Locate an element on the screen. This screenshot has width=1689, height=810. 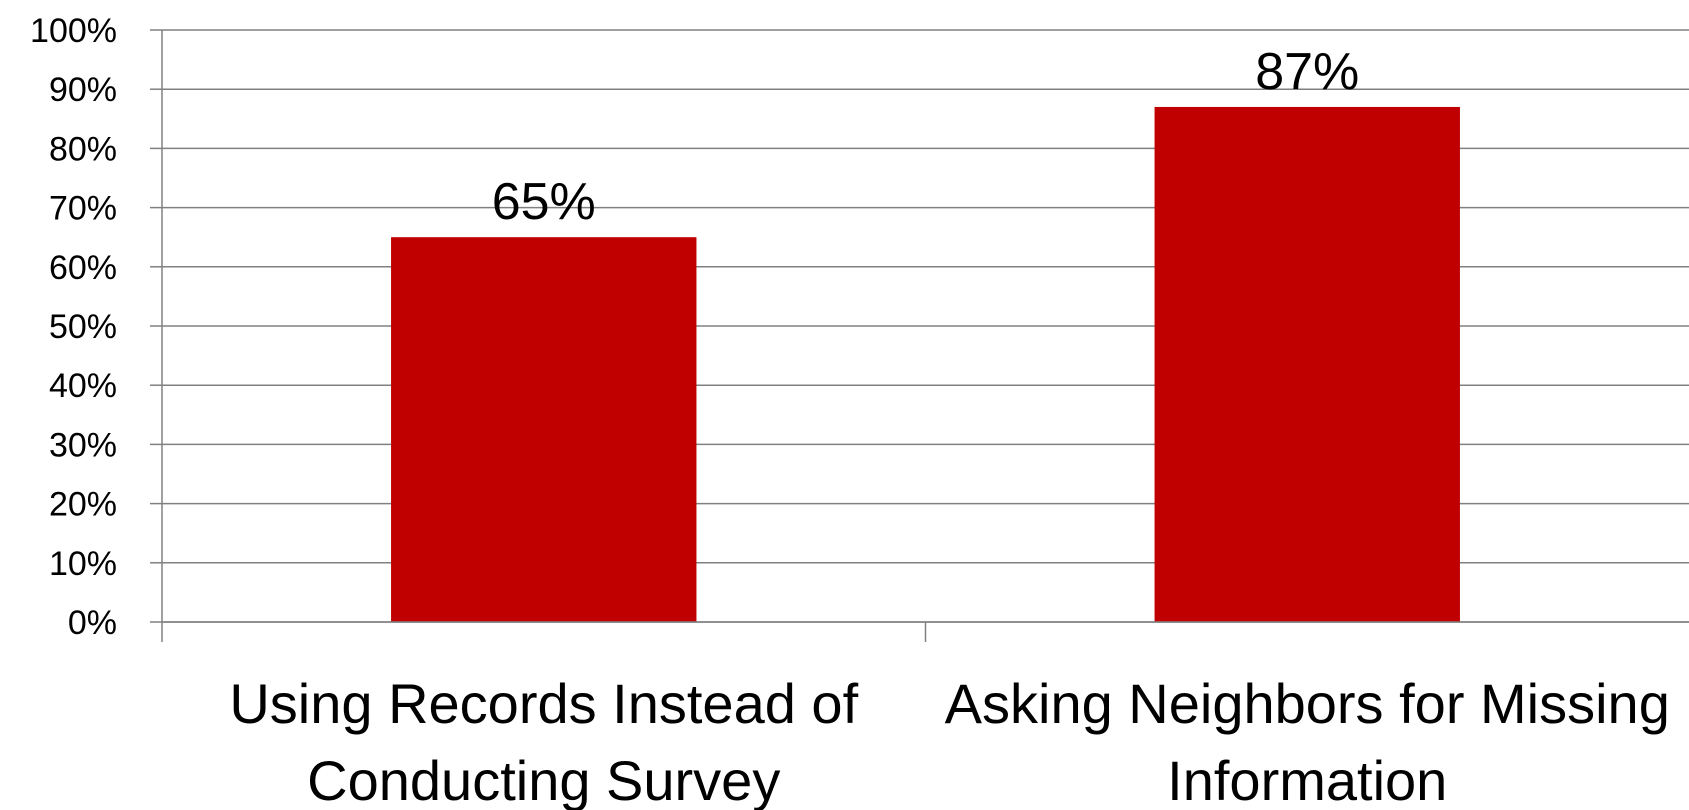
data-labels: 65% 87% is located at coordinates (926, 137).